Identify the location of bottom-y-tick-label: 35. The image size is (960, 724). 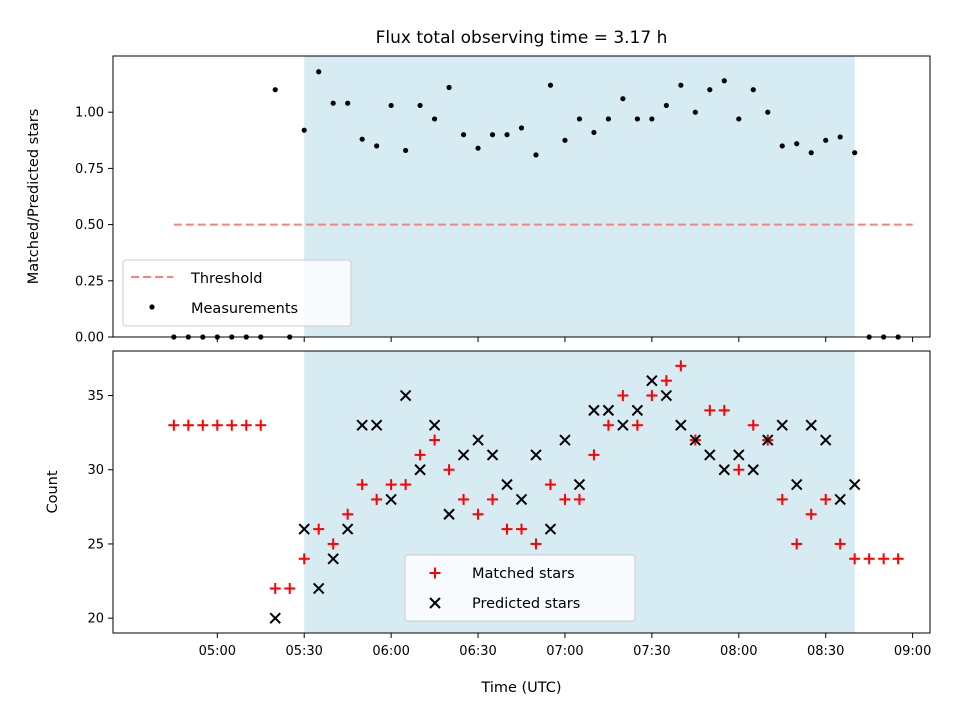
(95, 396).